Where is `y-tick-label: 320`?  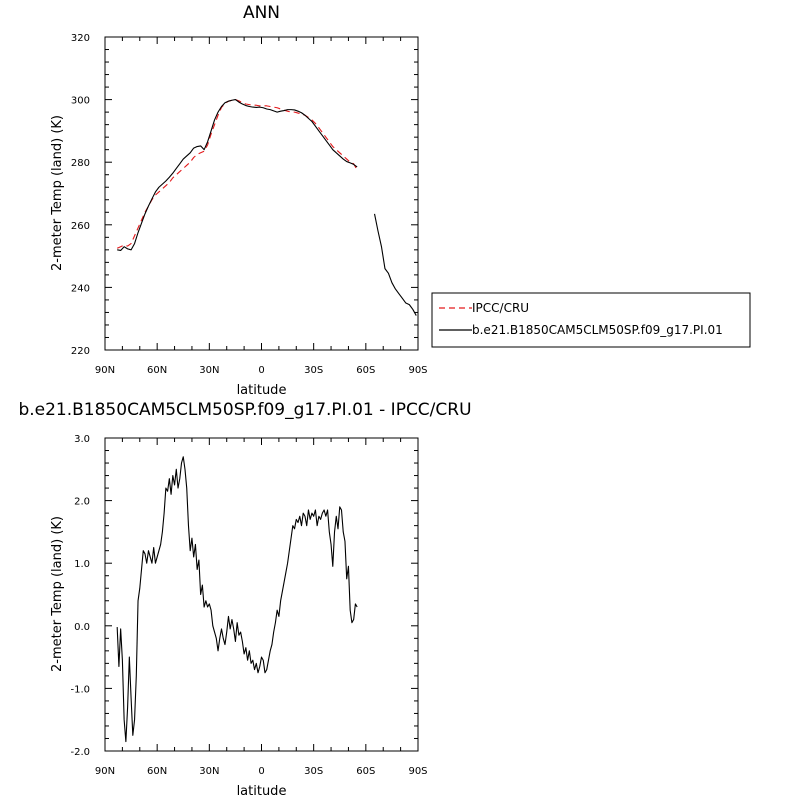
y-tick-label: 320 is located at coordinates (80, 38).